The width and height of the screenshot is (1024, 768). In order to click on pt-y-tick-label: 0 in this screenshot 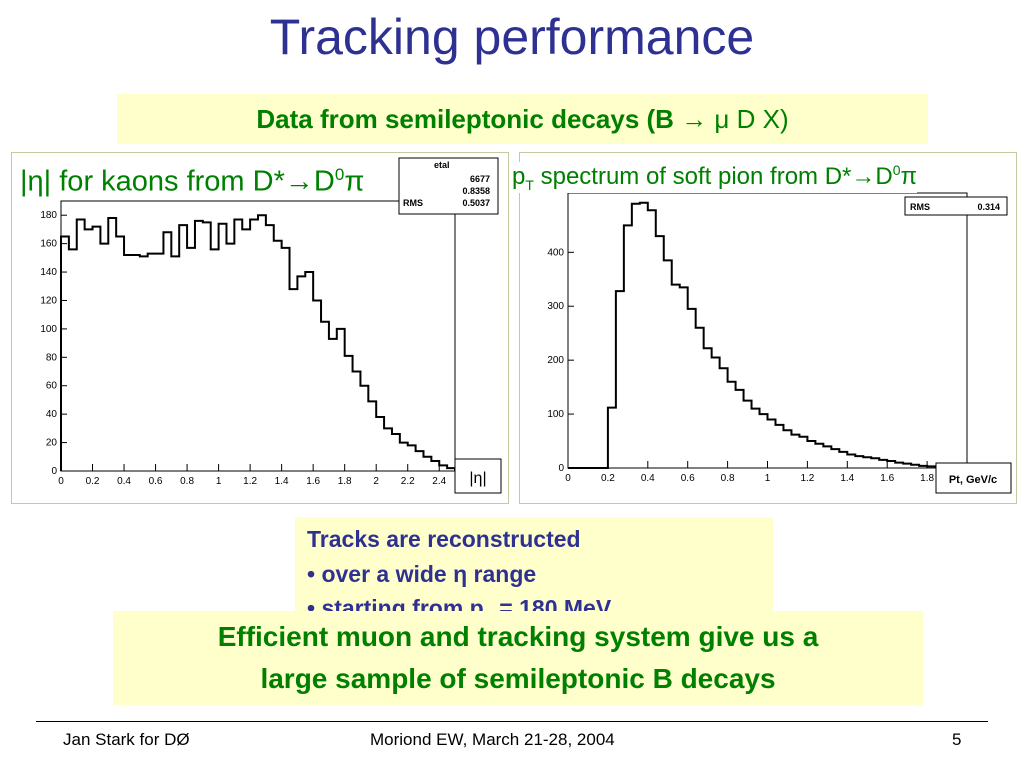, I will do `click(561, 468)`.